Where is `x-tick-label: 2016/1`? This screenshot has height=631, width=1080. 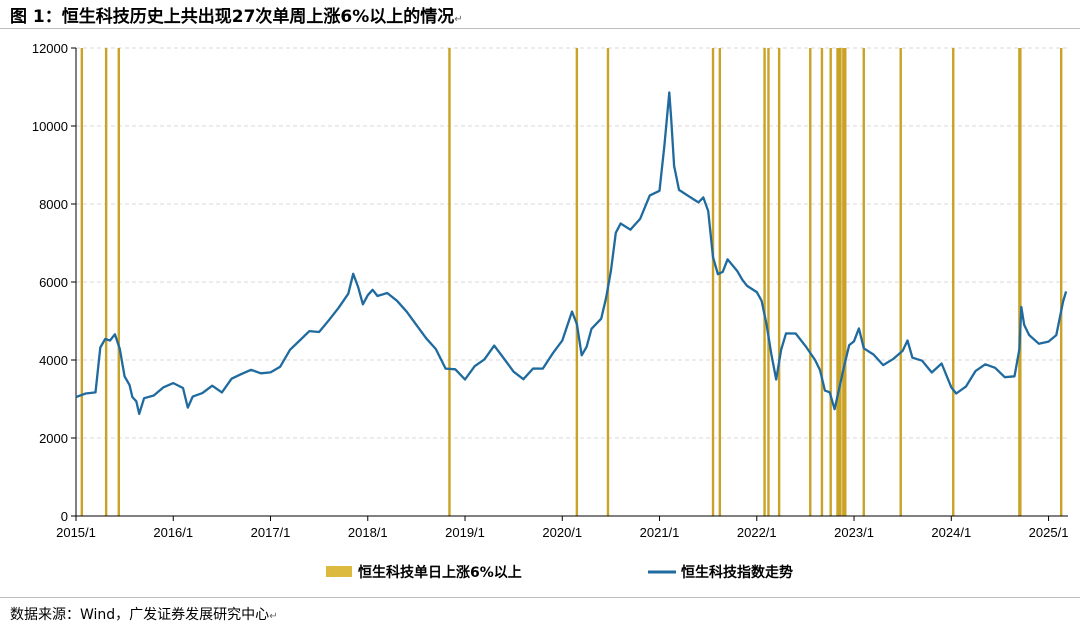
x-tick-label: 2016/1 is located at coordinates (173, 532).